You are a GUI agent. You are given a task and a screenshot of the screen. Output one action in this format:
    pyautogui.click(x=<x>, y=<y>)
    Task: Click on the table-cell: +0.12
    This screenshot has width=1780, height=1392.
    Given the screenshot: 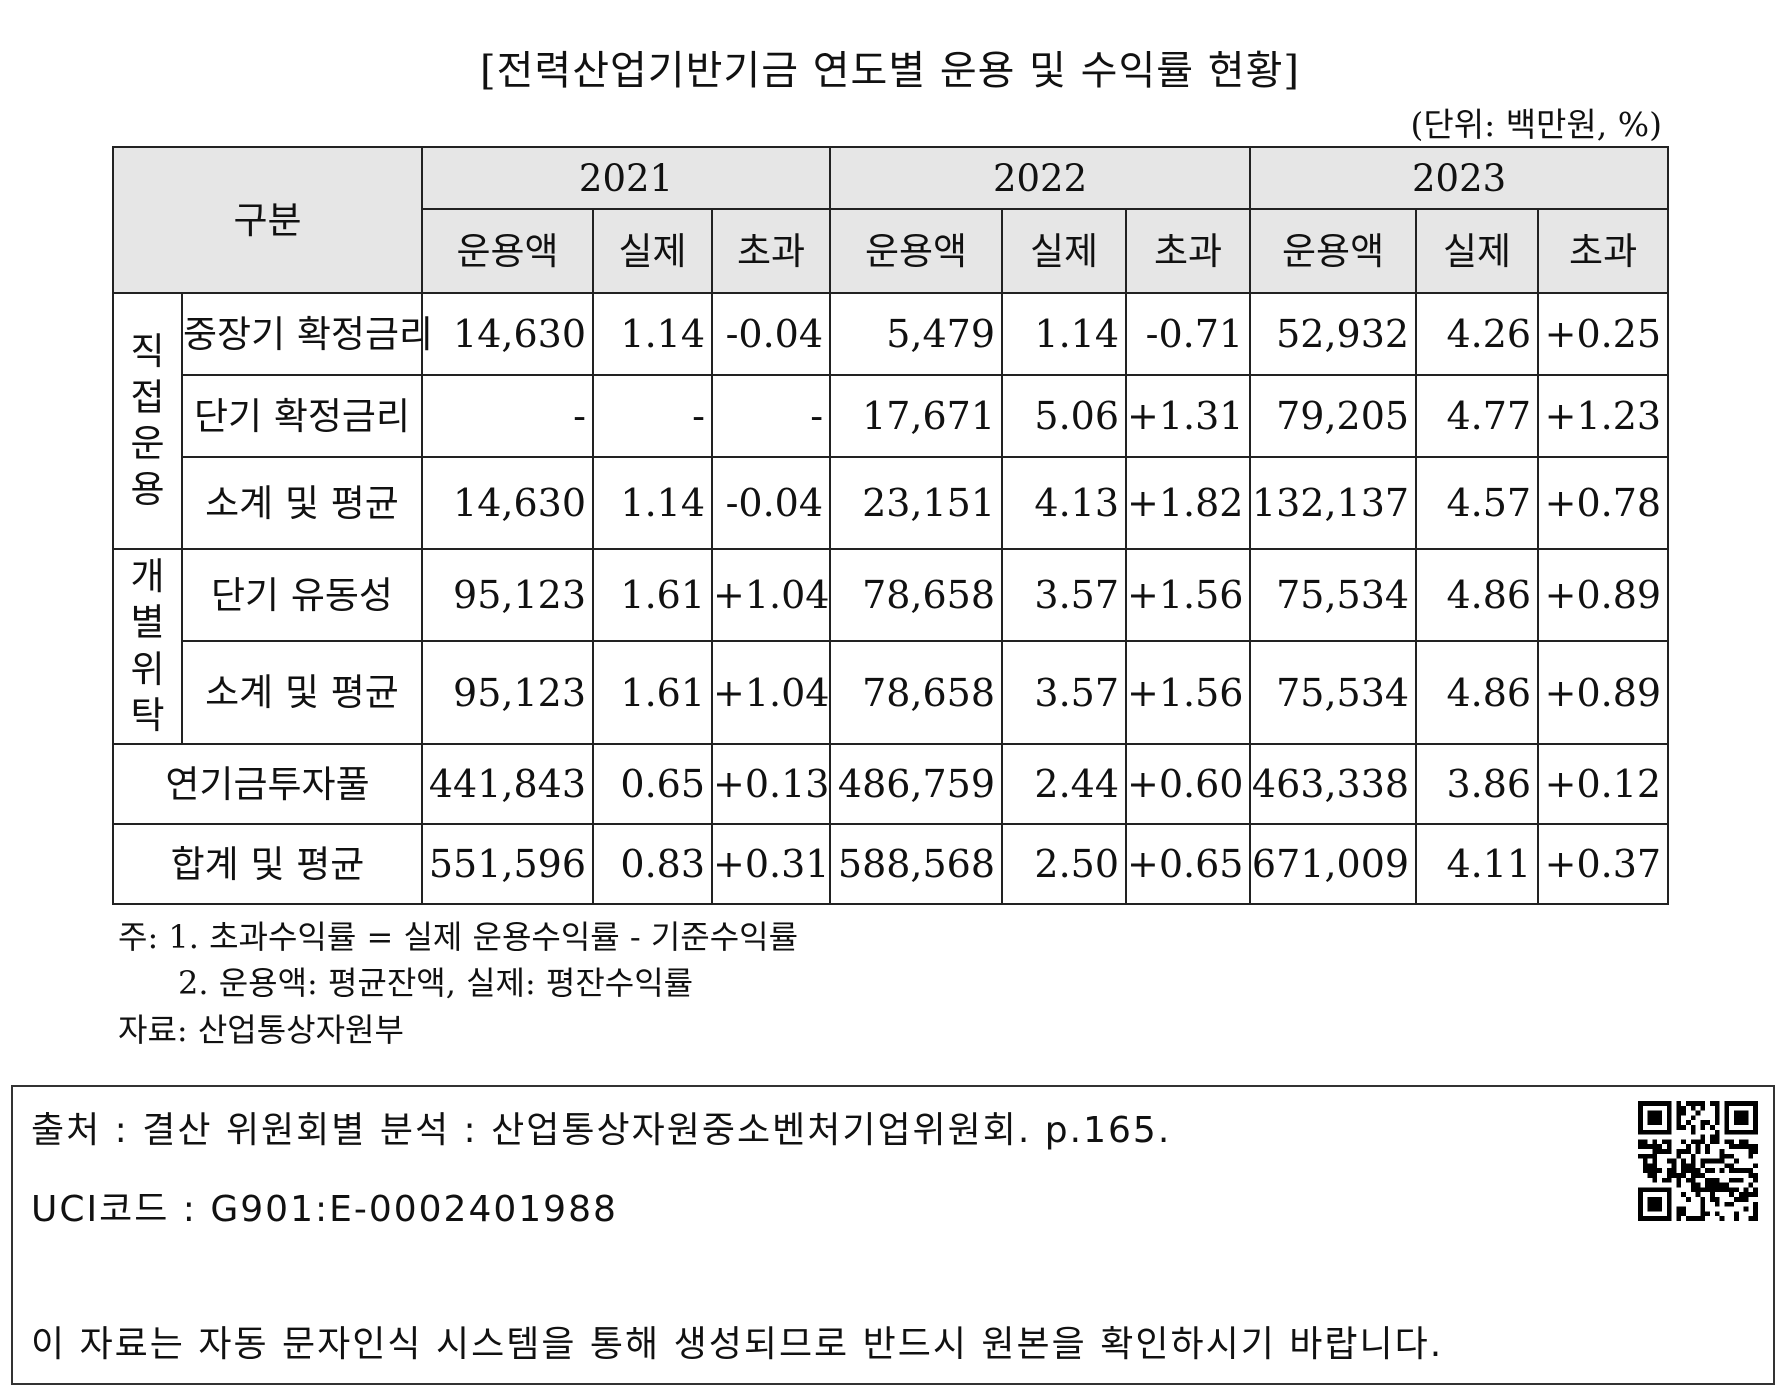 What is the action you would take?
    pyautogui.click(x=1603, y=784)
    